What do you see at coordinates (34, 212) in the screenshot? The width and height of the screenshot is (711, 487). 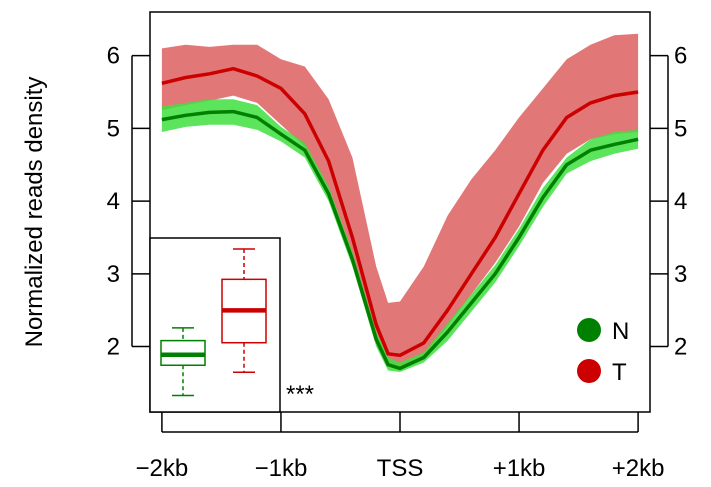 I see `y-axis-title: Normalized reads density` at bounding box center [34, 212].